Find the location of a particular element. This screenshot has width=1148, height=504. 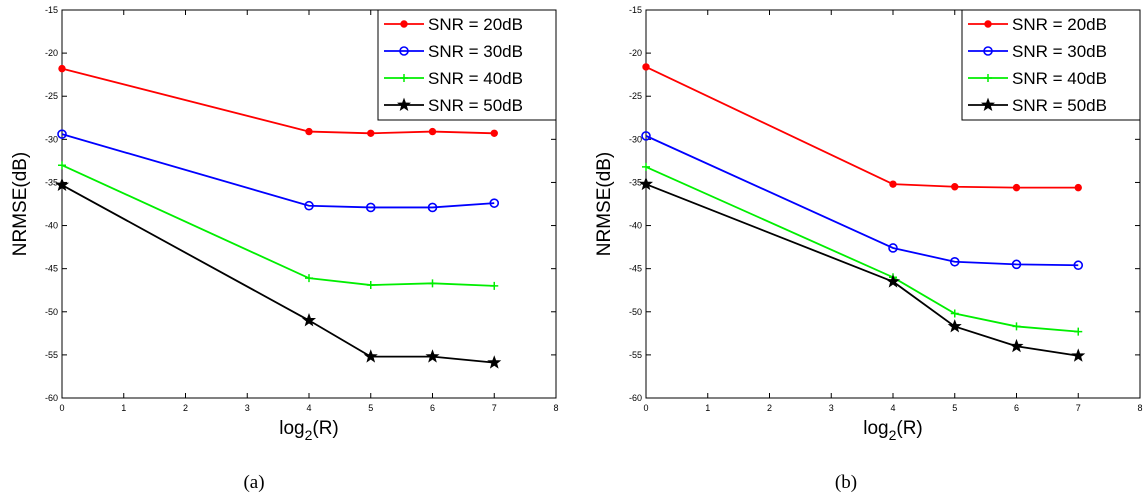

x-tick-label: 1 is located at coordinates (707, 408).